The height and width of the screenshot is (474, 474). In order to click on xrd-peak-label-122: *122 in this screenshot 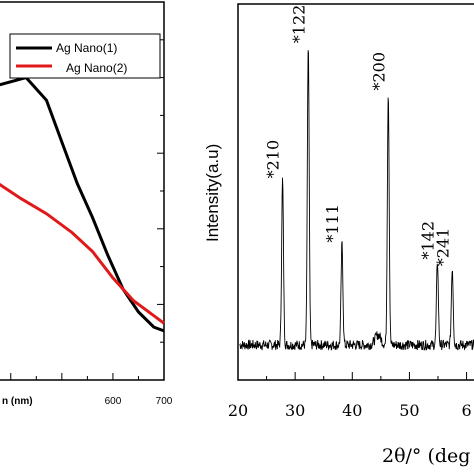, I will do `click(298, 24)`.